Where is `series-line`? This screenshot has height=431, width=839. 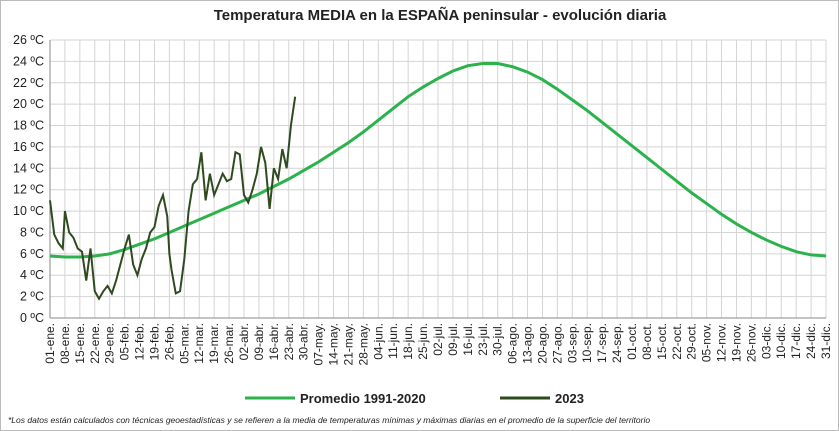
series-line is located at coordinates (173, 198).